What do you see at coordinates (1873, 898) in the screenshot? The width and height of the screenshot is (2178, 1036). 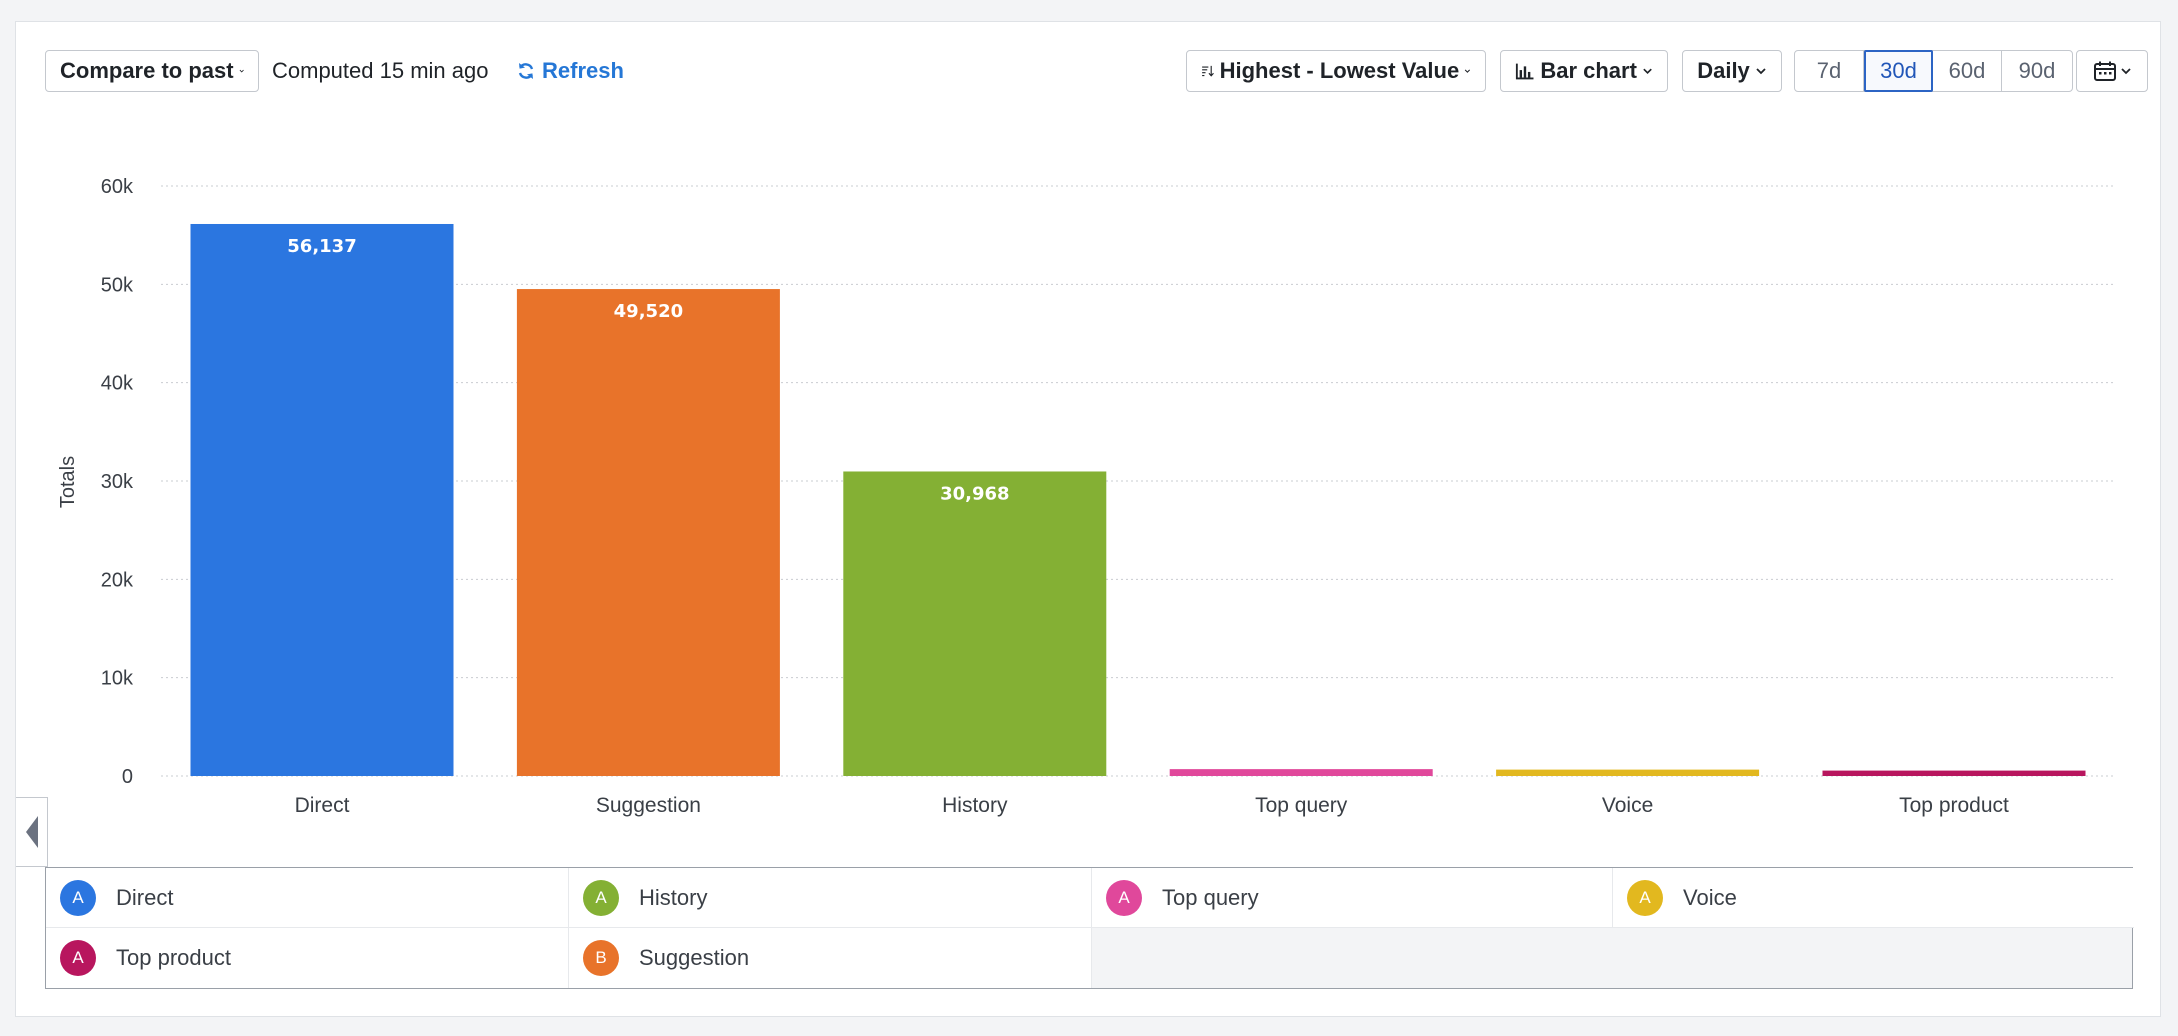 I see `legend-item-voice: A Voice` at bounding box center [1873, 898].